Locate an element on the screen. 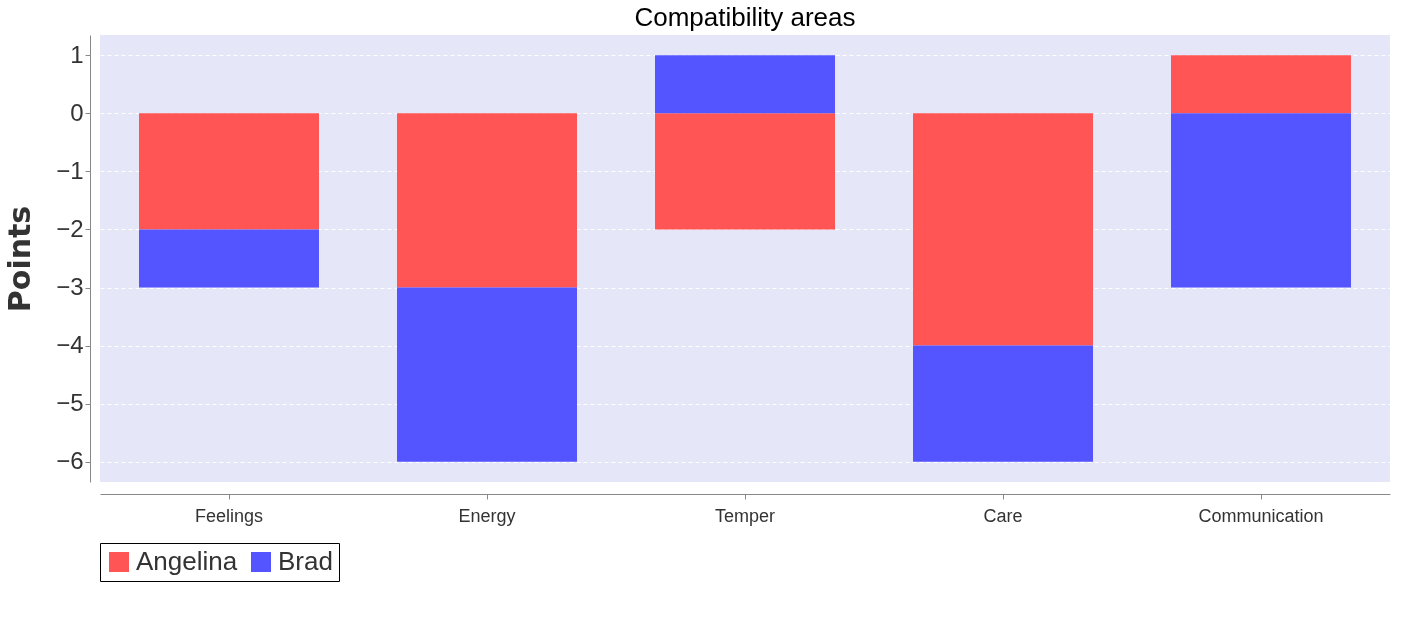  x-tick-label: Care is located at coordinates (1003, 515).